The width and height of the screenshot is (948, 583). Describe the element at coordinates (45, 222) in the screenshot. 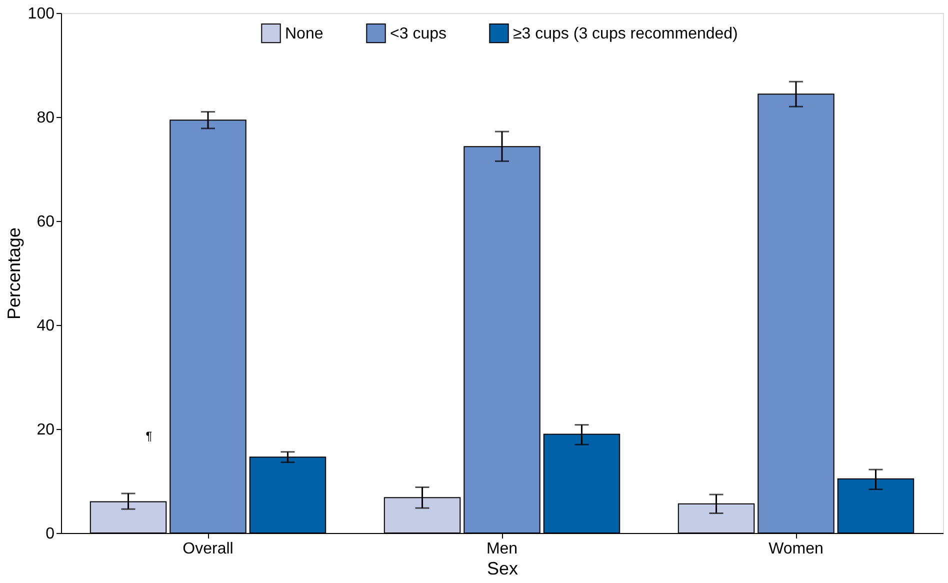

I see `y-tick-label: 60` at that location.